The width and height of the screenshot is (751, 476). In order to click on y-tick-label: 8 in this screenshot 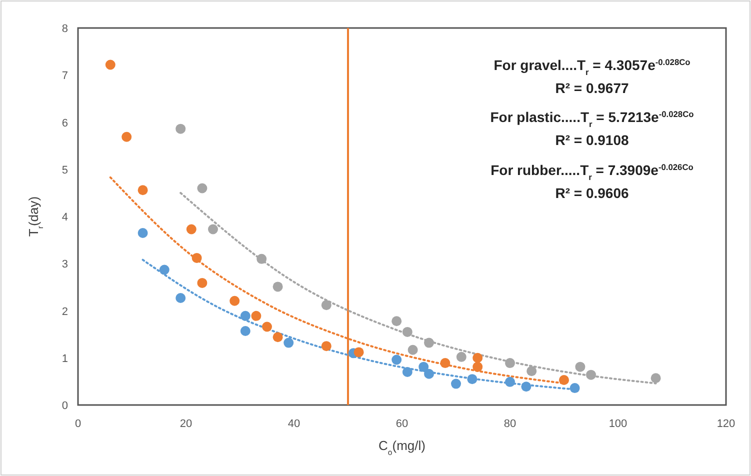, I will do `click(65, 29)`.